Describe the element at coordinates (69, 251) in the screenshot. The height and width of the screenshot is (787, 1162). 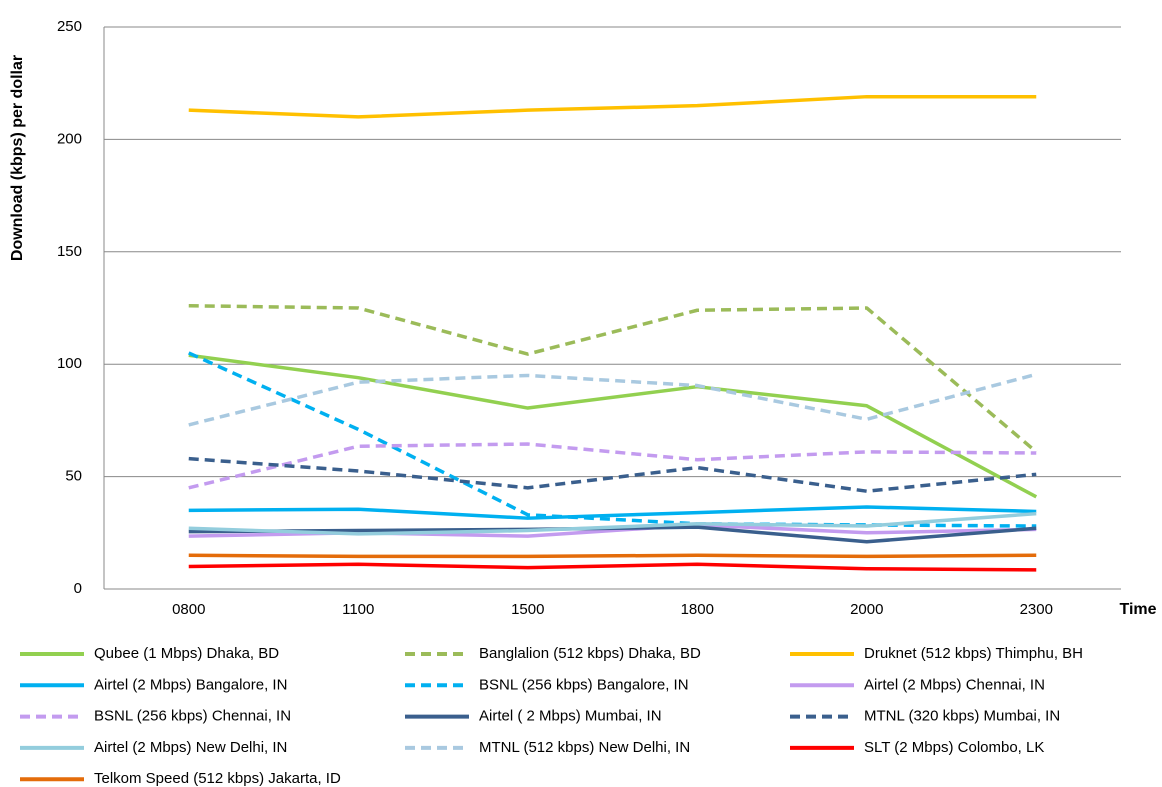
I see `y-tick-label: 150` at that location.